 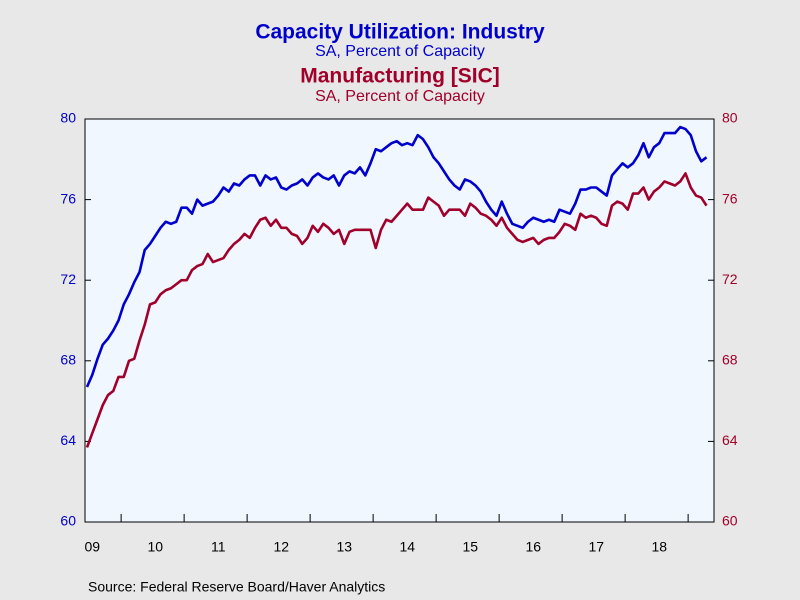 What do you see at coordinates (533, 547) in the screenshot?
I see `x-tick-label: 16` at bounding box center [533, 547].